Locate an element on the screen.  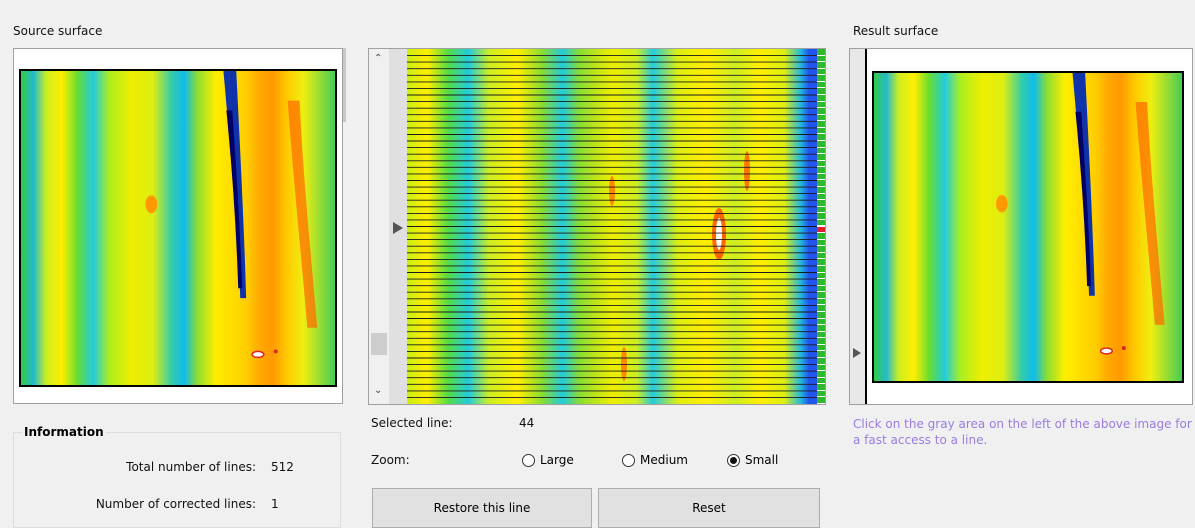
source-panel-splitter is located at coordinates (344, 85).